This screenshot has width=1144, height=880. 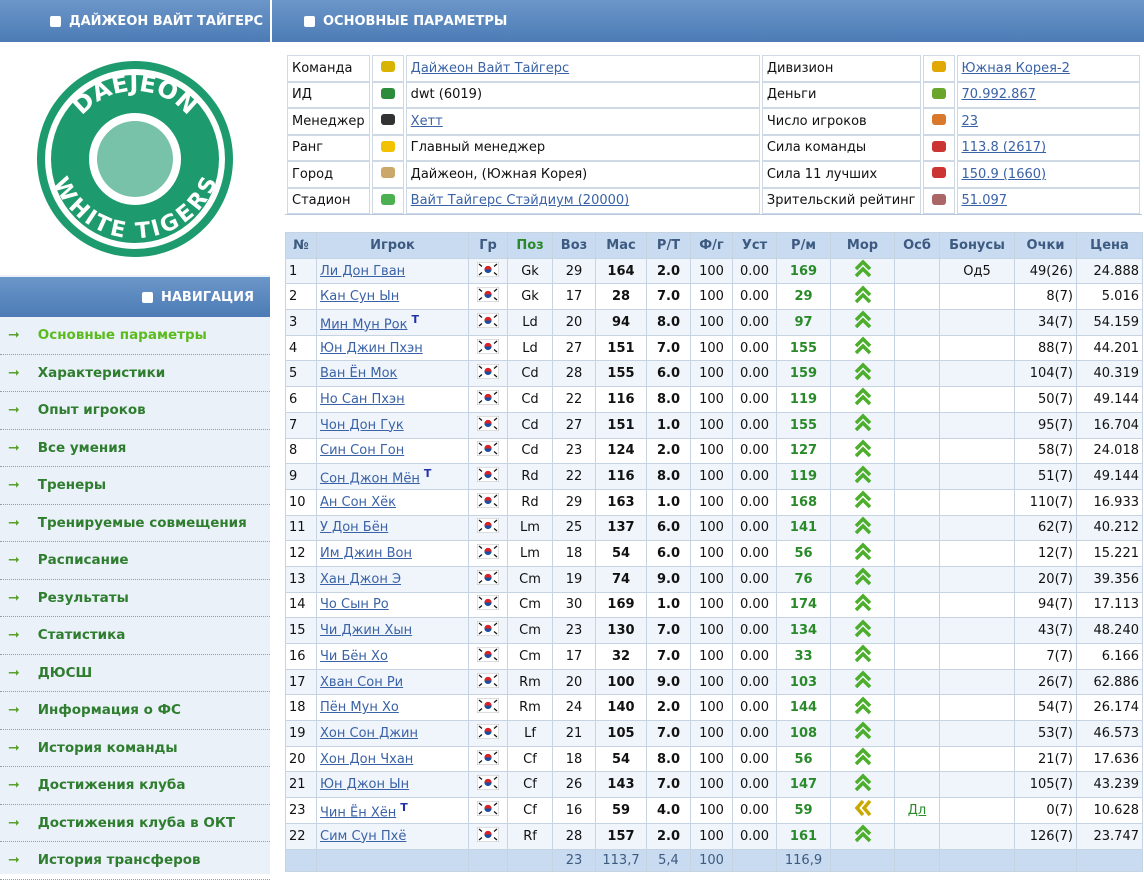 What do you see at coordinates (297, 528) in the screenshot?
I see `cell-text: 11` at bounding box center [297, 528].